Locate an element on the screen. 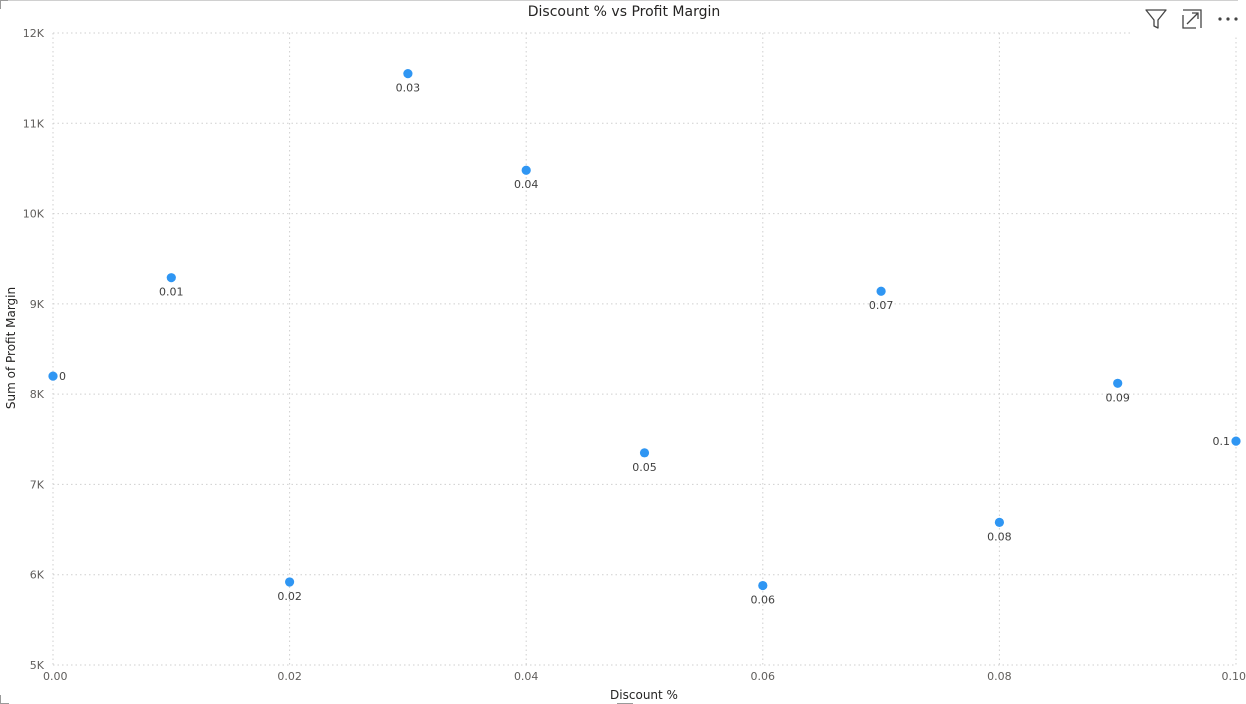 The height and width of the screenshot is (704, 1246). focus-mode-icon is located at coordinates (1192, 19).